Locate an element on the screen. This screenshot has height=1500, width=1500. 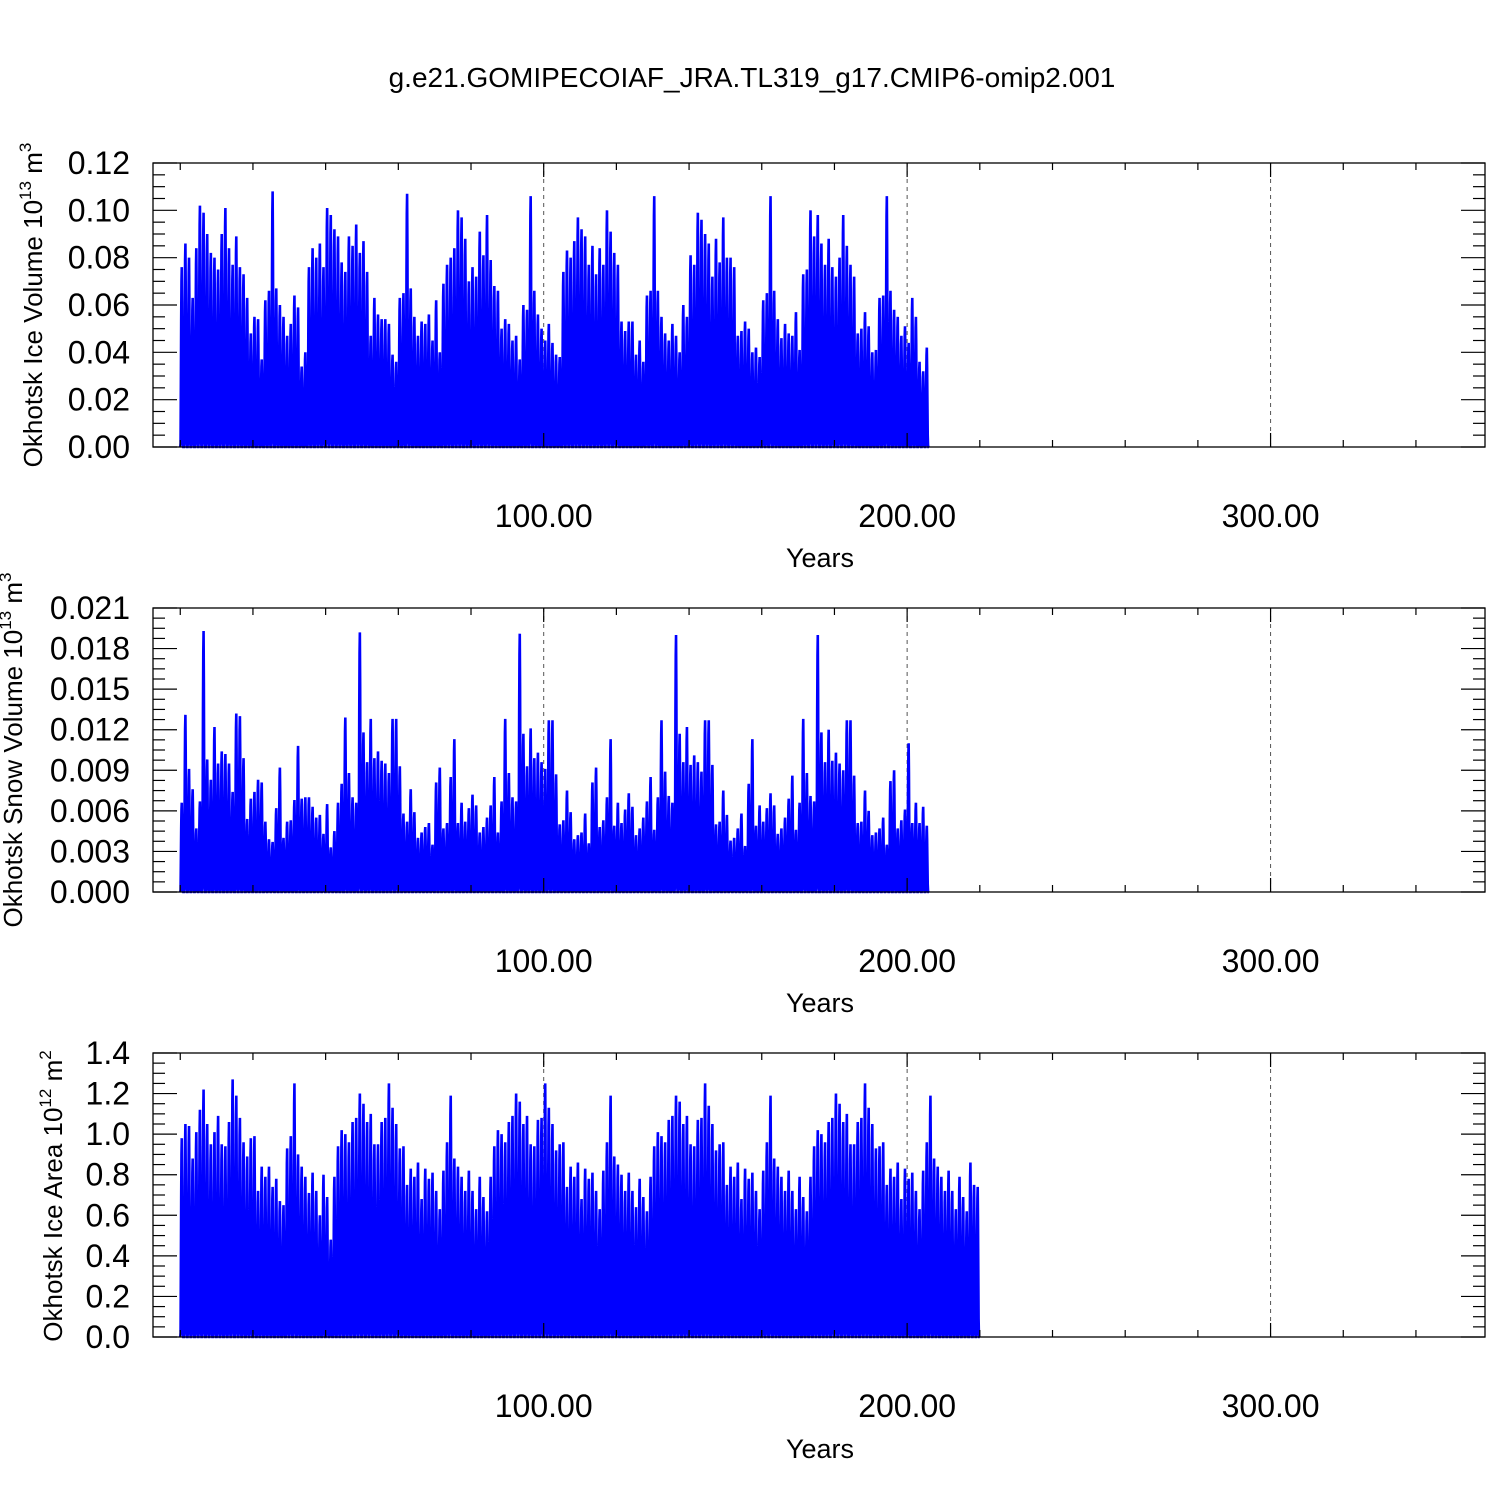
y-tick-label: 0.06 is located at coordinates (99, 305).